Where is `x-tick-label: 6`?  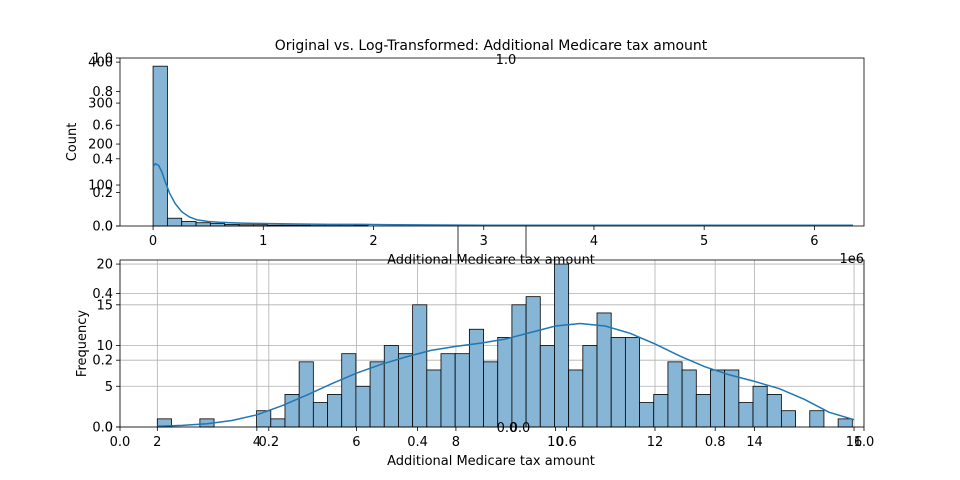
x-tick-label: 6 is located at coordinates (356, 442).